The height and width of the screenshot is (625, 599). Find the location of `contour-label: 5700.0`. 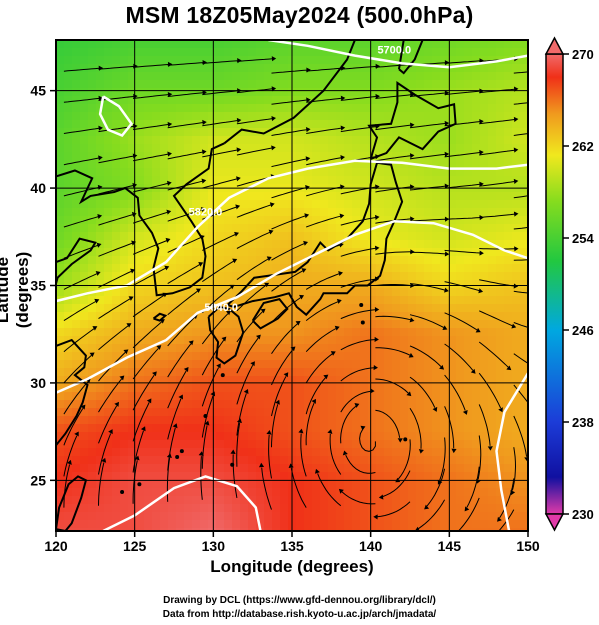

contour-label: 5700.0 is located at coordinates (394, 51).